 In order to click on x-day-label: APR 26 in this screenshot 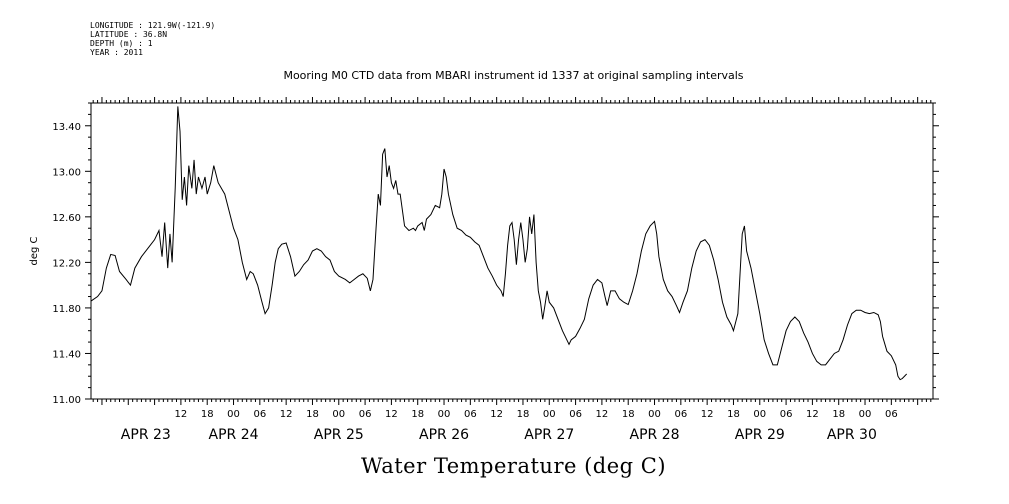, I will do `click(444, 435)`.